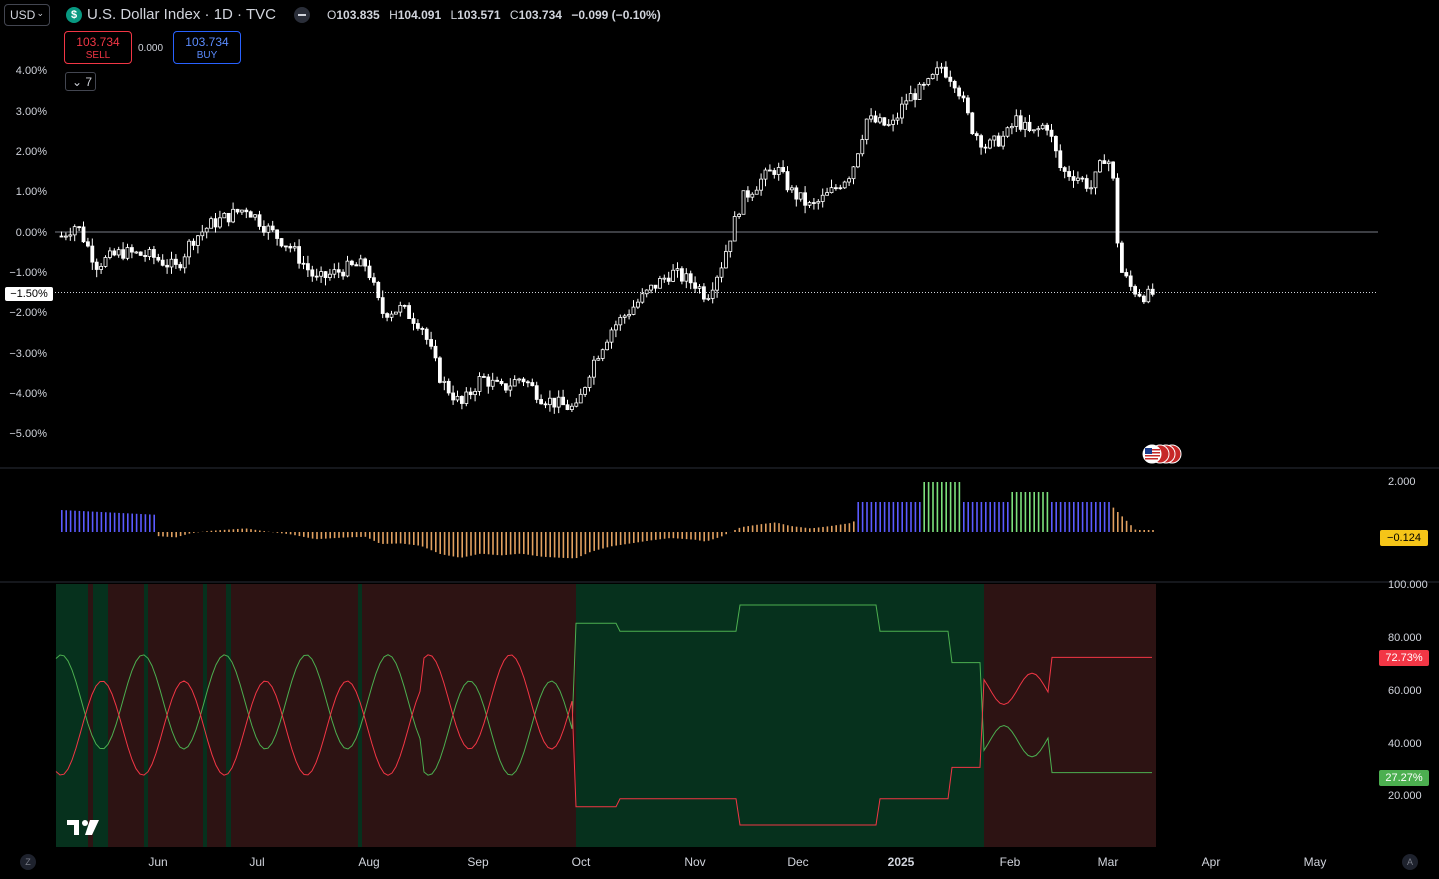 Image resolution: width=1439 pixels, height=879 pixels. I want to click on axis-tick: 2.00%, so click(31, 152).